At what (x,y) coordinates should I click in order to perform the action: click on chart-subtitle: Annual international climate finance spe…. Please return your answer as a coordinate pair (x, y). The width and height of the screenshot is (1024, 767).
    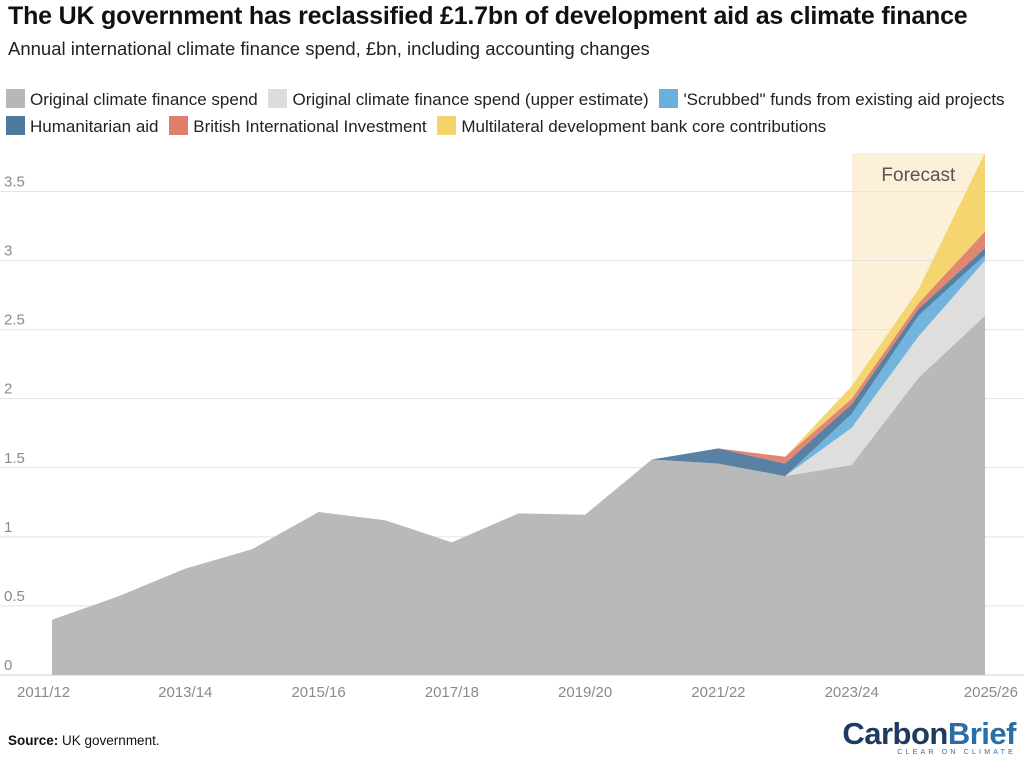
    Looking at the image, I should click on (329, 48).